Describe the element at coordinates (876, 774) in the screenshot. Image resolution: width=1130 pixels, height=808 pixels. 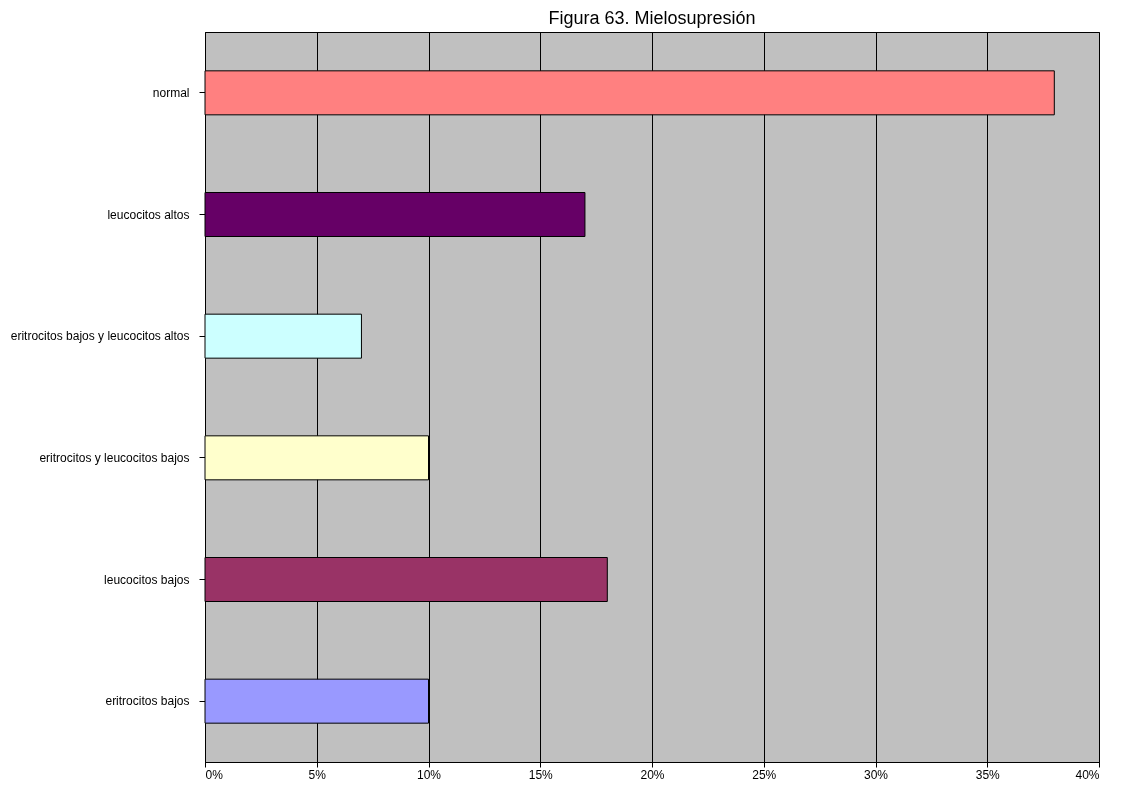
I see `x-tick-label: 30%` at that location.